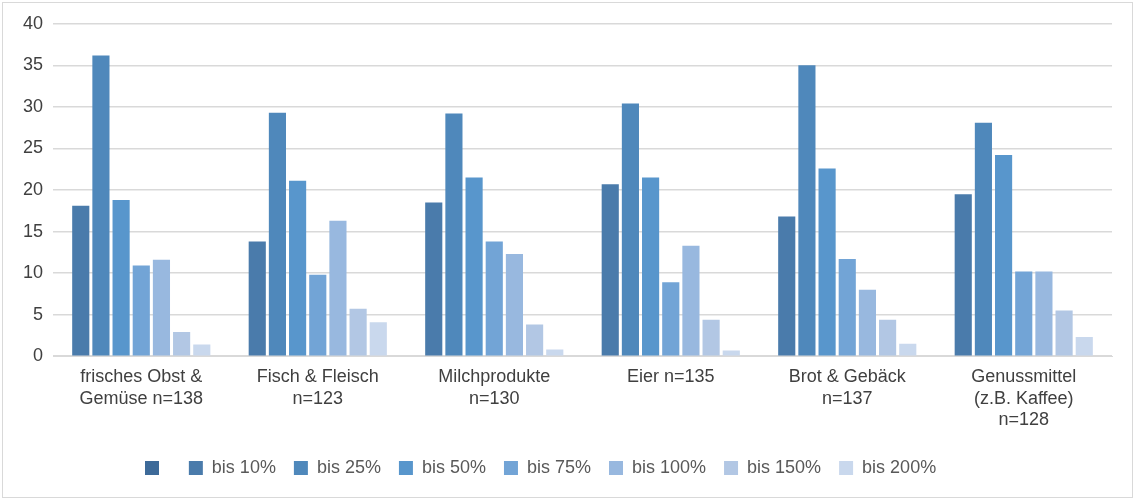 The image size is (1135, 500). Describe the element at coordinates (33, 272) in the screenshot. I see `y-tick-label: 10` at that location.